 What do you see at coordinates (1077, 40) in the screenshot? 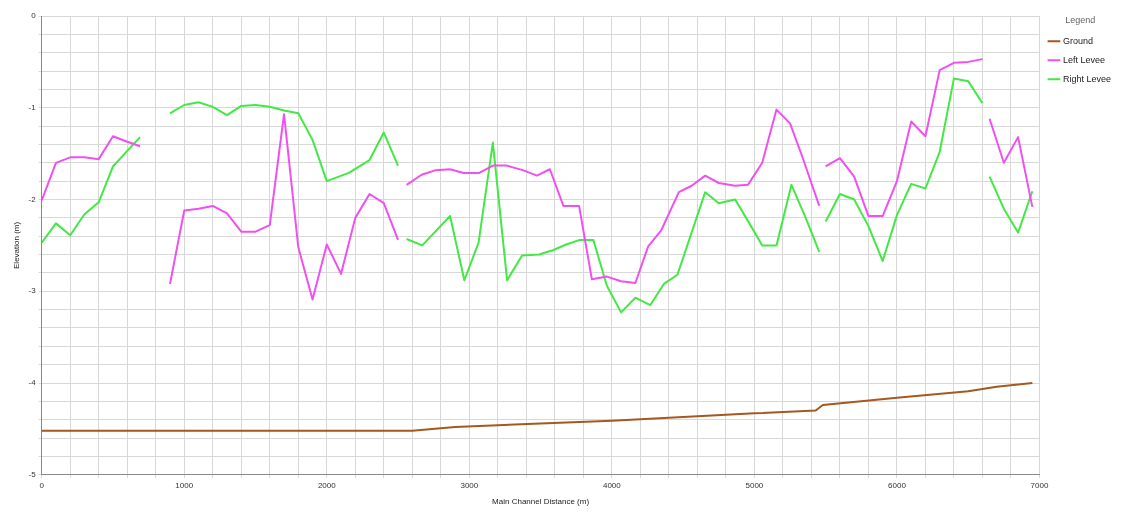
I see `legend-label: Ground` at bounding box center [1077, 40].